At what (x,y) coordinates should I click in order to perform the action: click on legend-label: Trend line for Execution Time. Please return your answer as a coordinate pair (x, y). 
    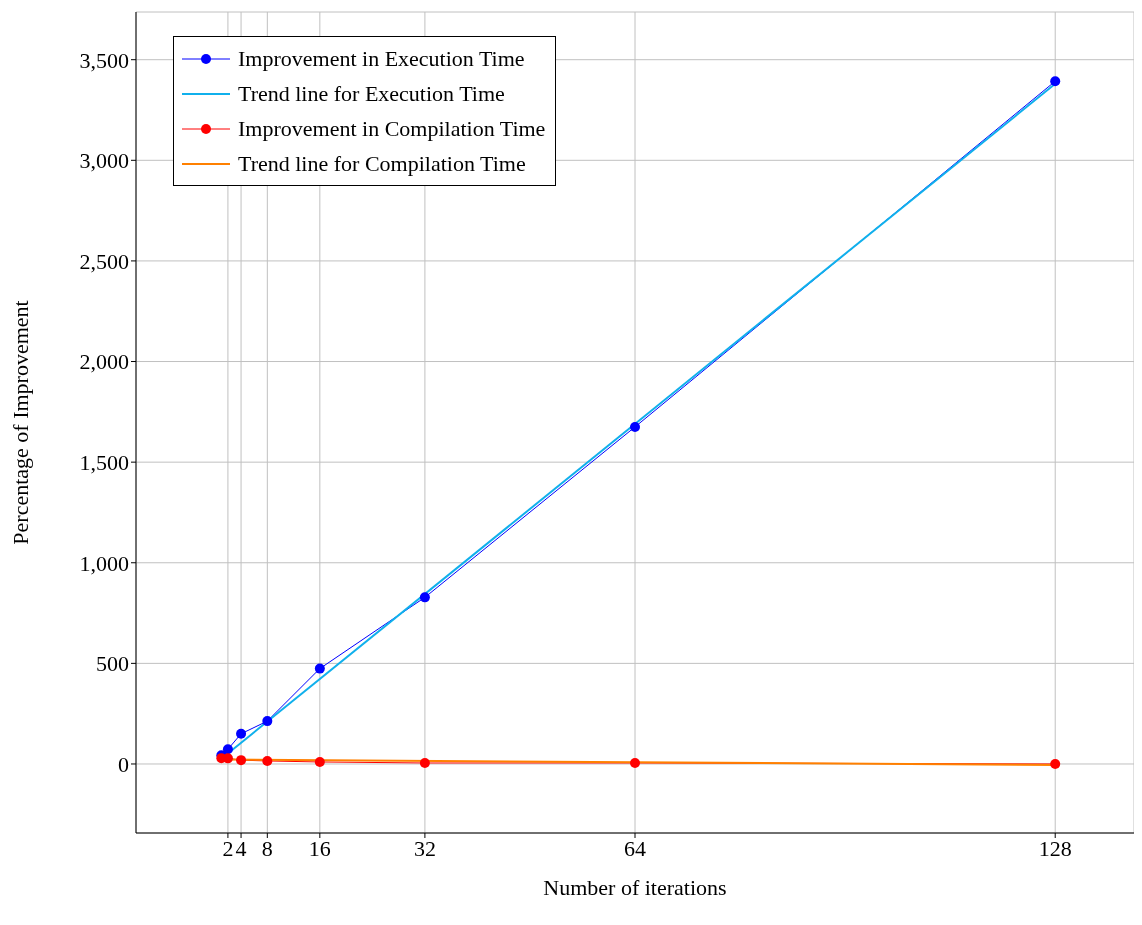
    Looking at the image, I should click on (371, 94).